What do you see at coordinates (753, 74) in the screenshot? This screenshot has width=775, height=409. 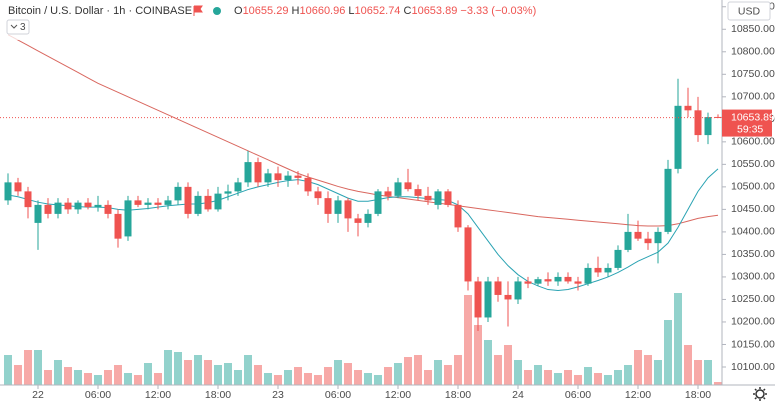 I see `y-tick-label: 10750.00` at bounding box center [753, 74].